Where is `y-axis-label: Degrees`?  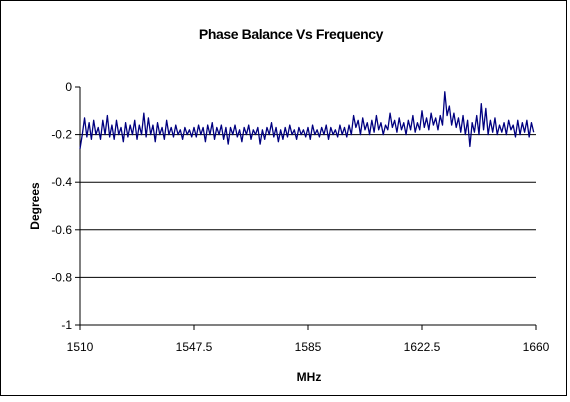 y-axis-label: Degrees is located at coordinates (35, 206).